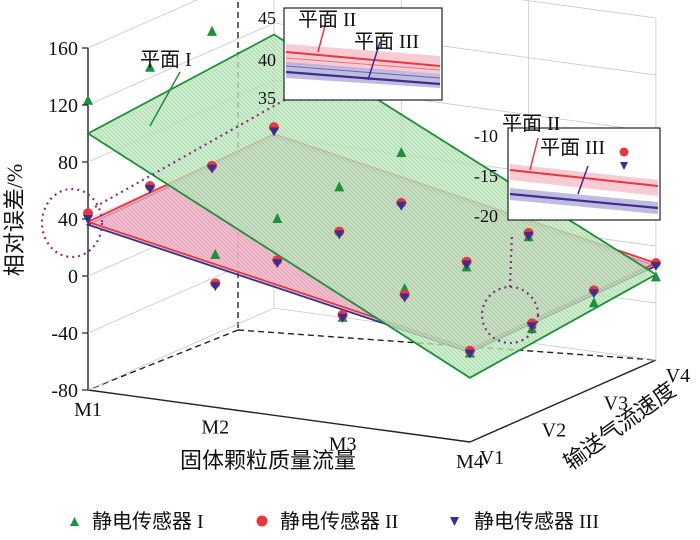  I want to click on legend: 静电传感器 I 静电传感器 II 静电传感器 III, so click(334, 521).